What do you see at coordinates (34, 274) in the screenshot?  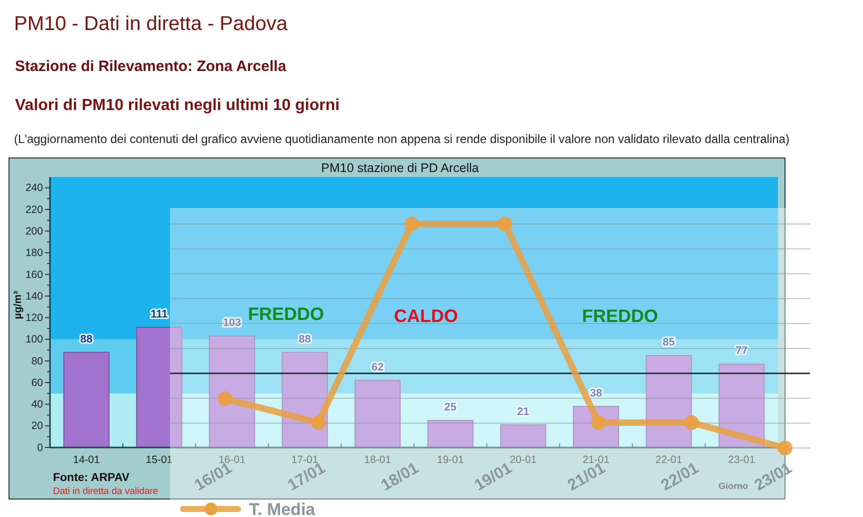 I see `y-tick-label: 160` at bounding box center [34, 274].